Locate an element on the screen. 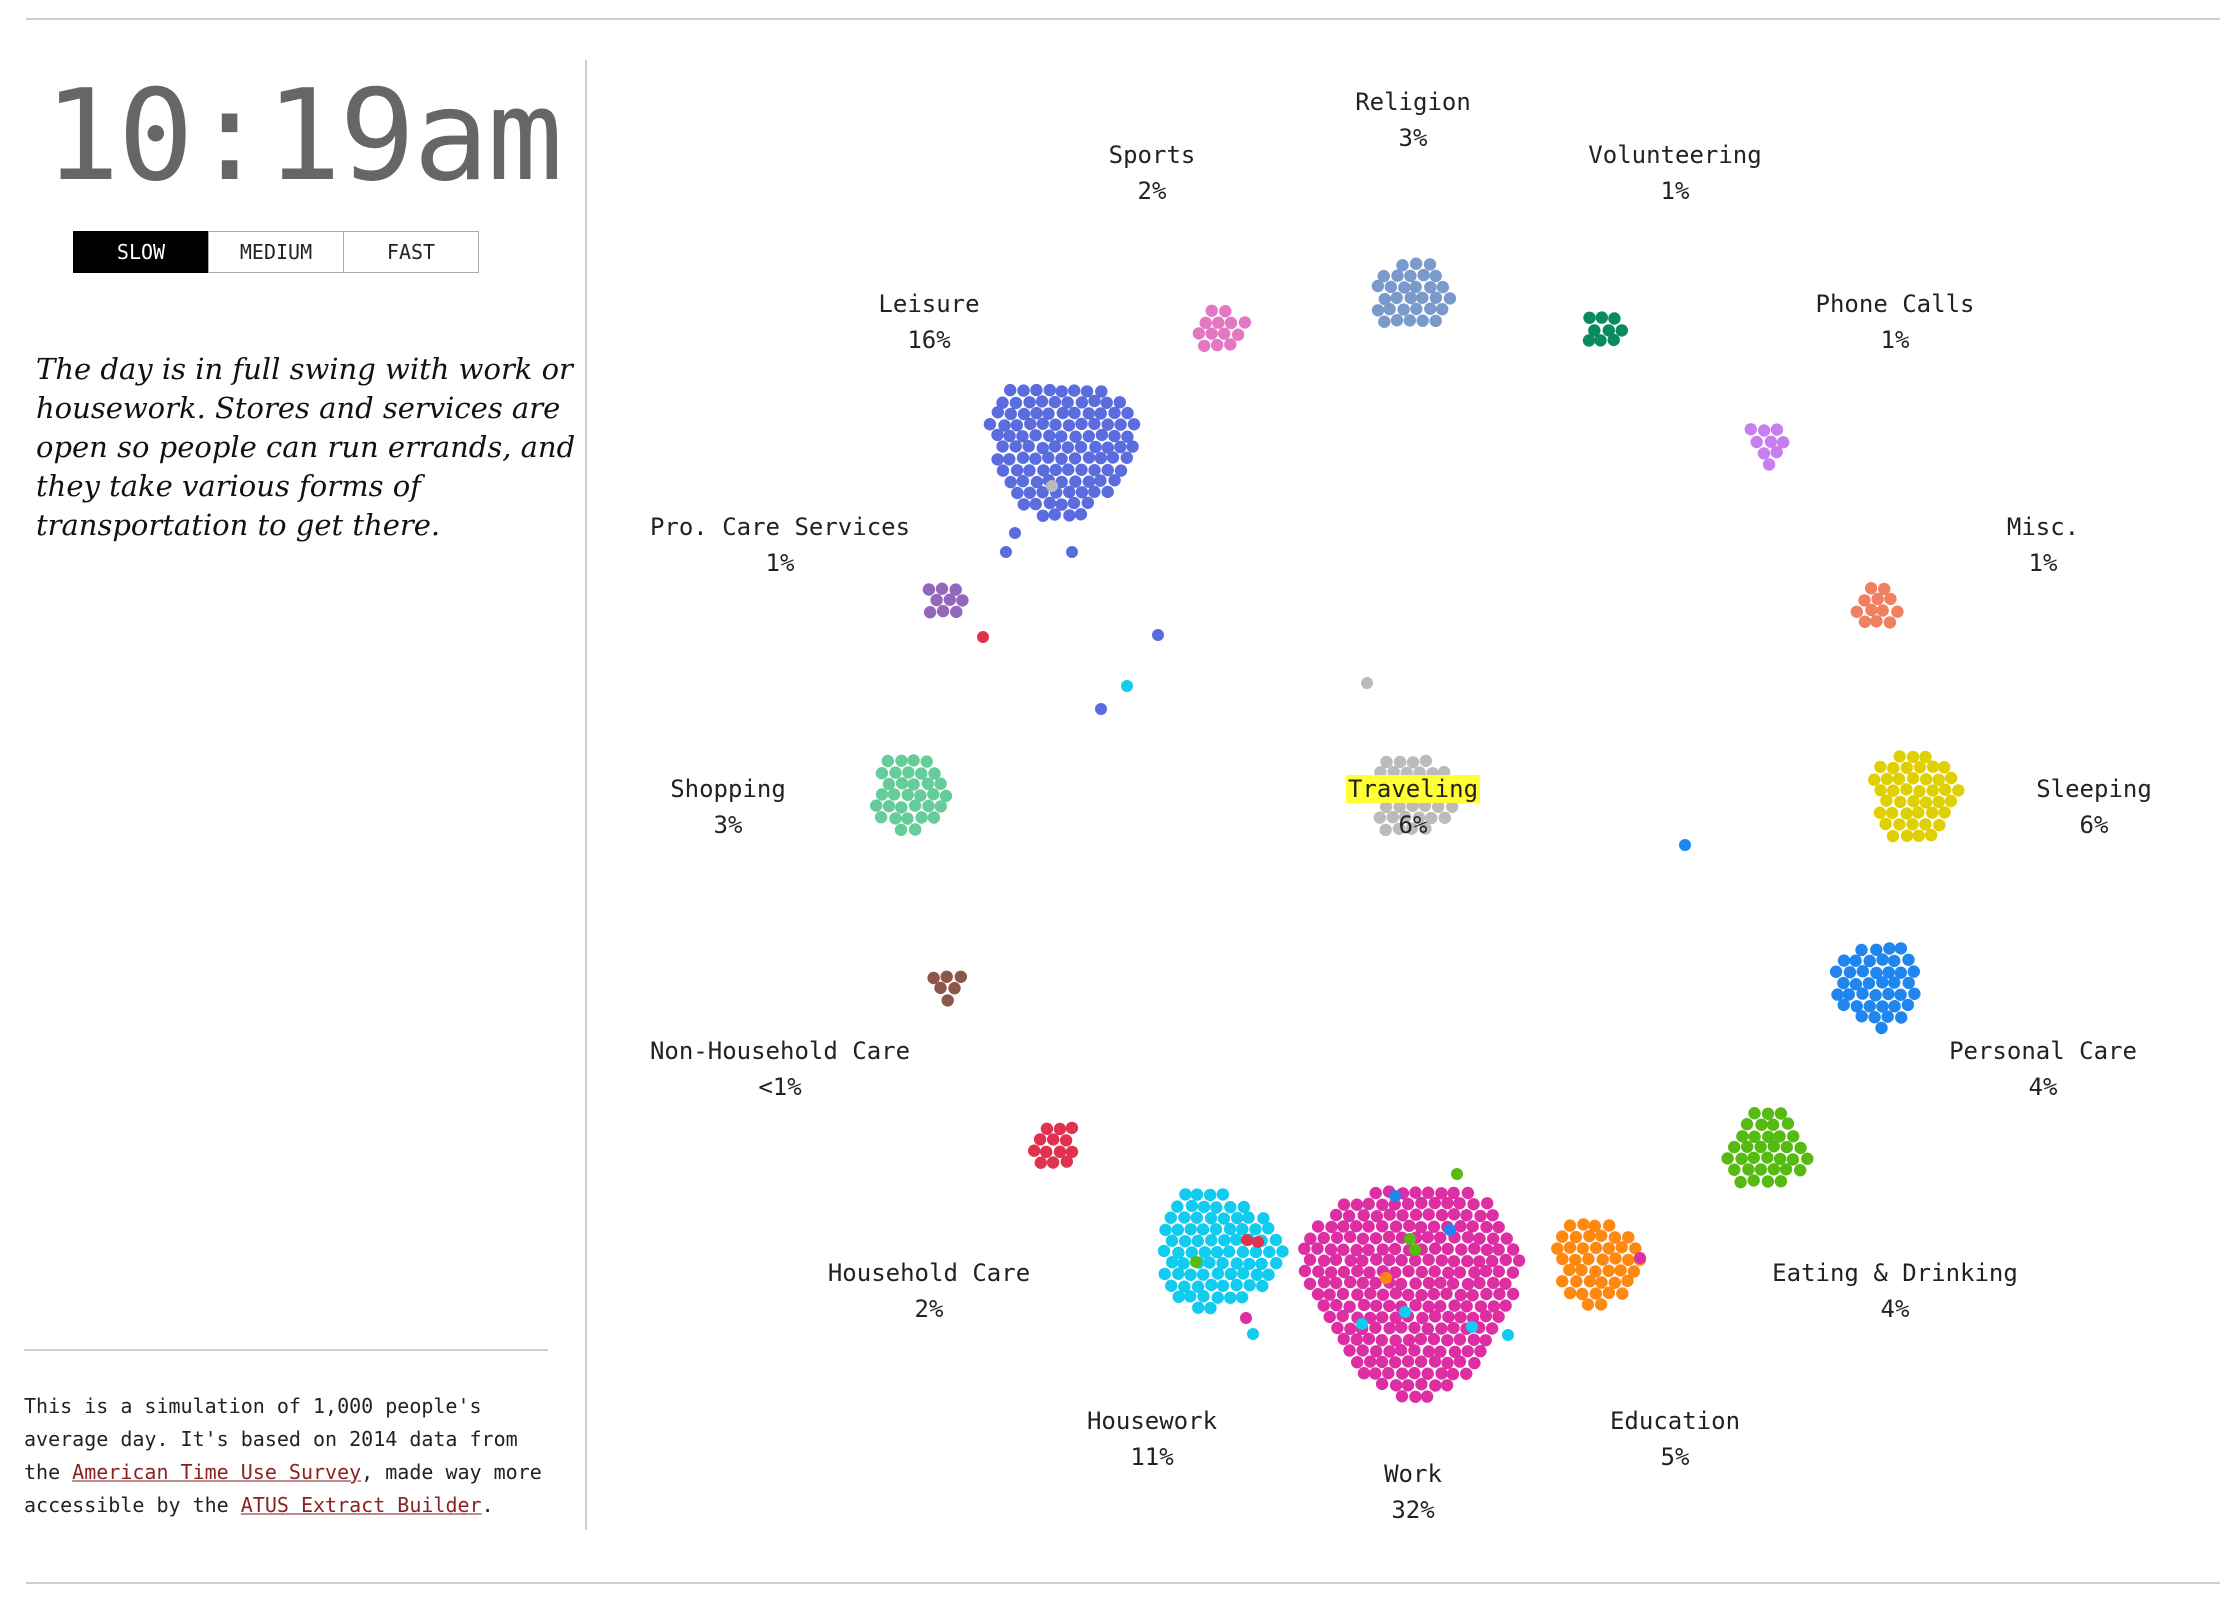 Image resolution: width=2225 pixels, height=1599 pixels. personal-care-cluster is located at coordinates (1875, 988).